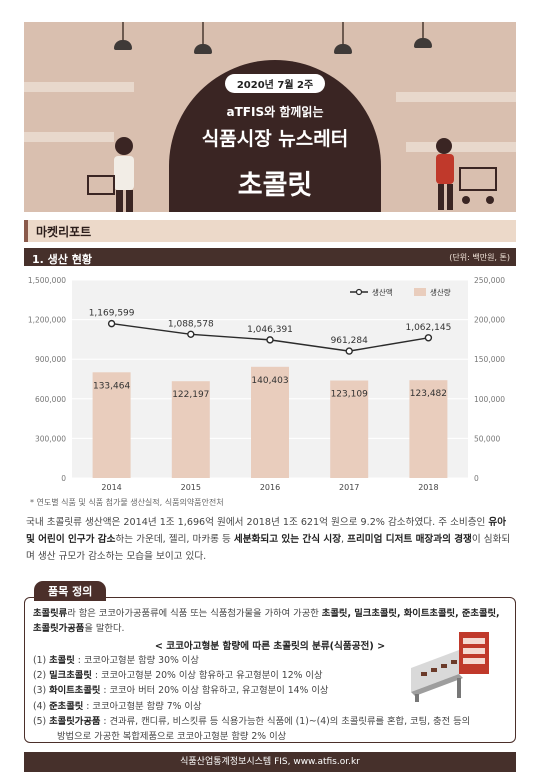  Describe the element at coordinates (110, 174) in the screenshot. I see `shopper-illustration-icon` at that location.